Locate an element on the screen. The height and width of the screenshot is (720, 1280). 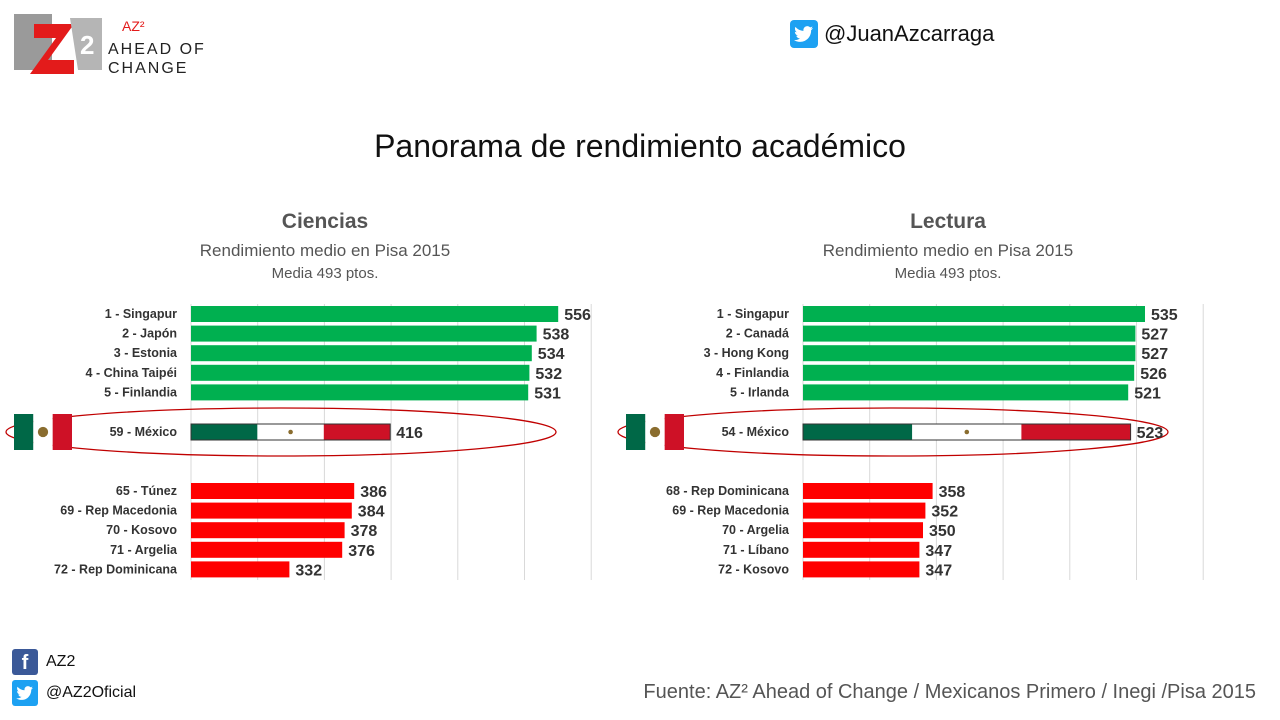
lectura-label-10: 72 - Kosovo is located at coordinates (753, 569).